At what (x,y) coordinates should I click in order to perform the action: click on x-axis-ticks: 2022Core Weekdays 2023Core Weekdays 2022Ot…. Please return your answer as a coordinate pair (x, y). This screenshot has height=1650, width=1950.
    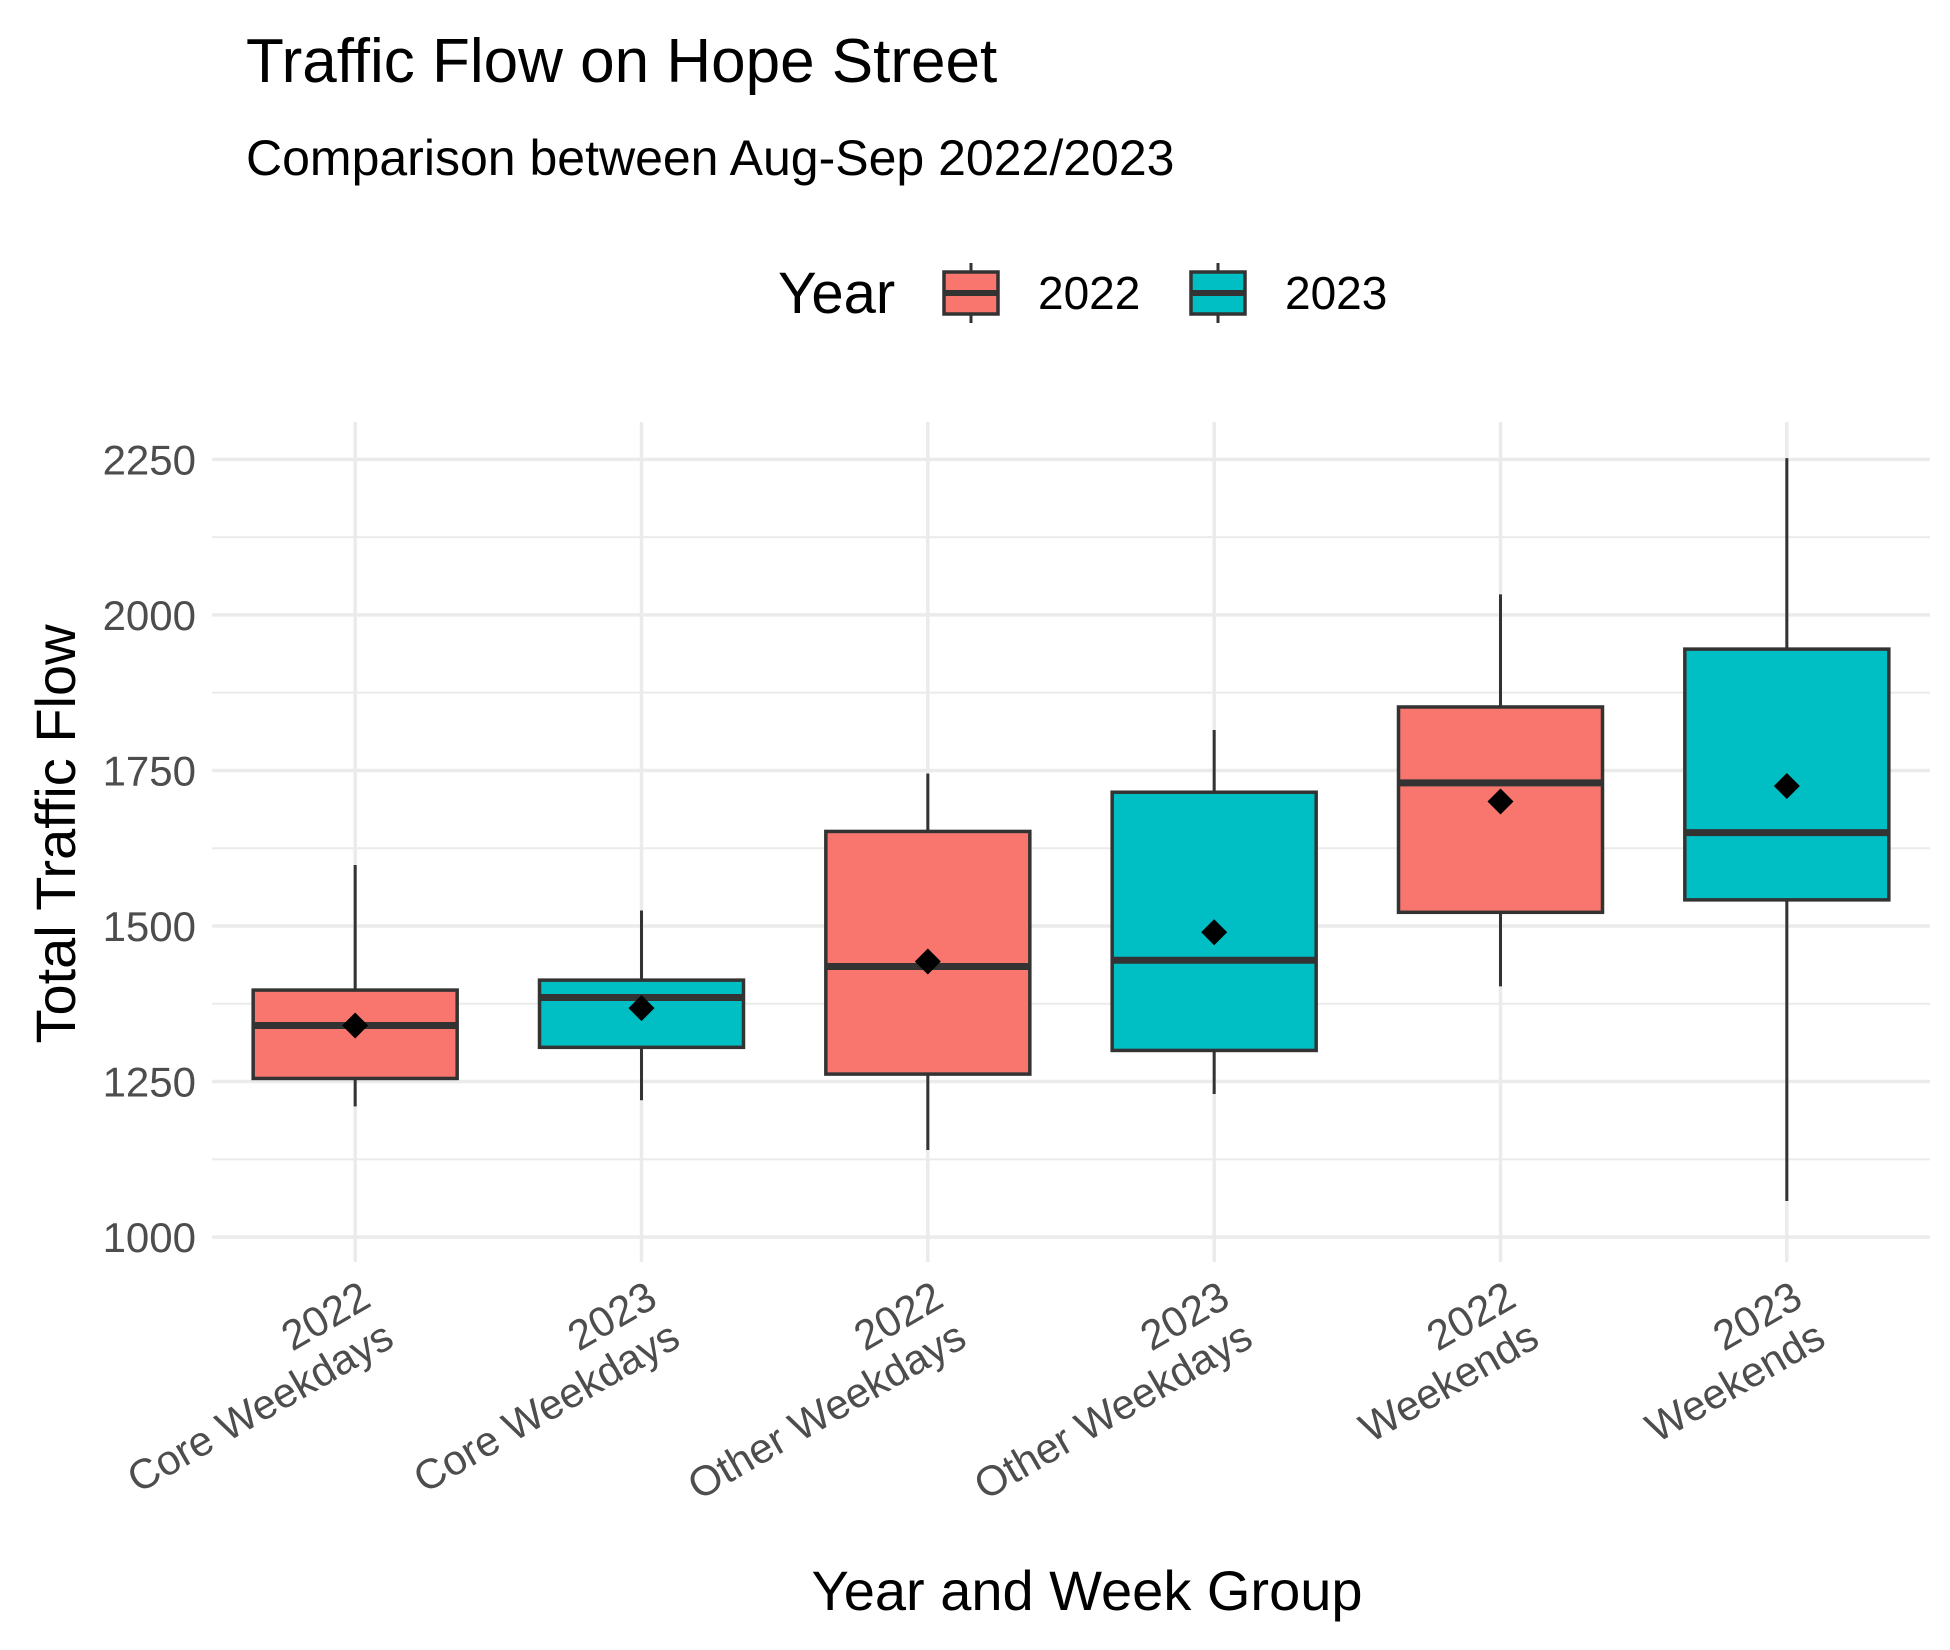
    Looking at the image, I should click on (964, 1390).